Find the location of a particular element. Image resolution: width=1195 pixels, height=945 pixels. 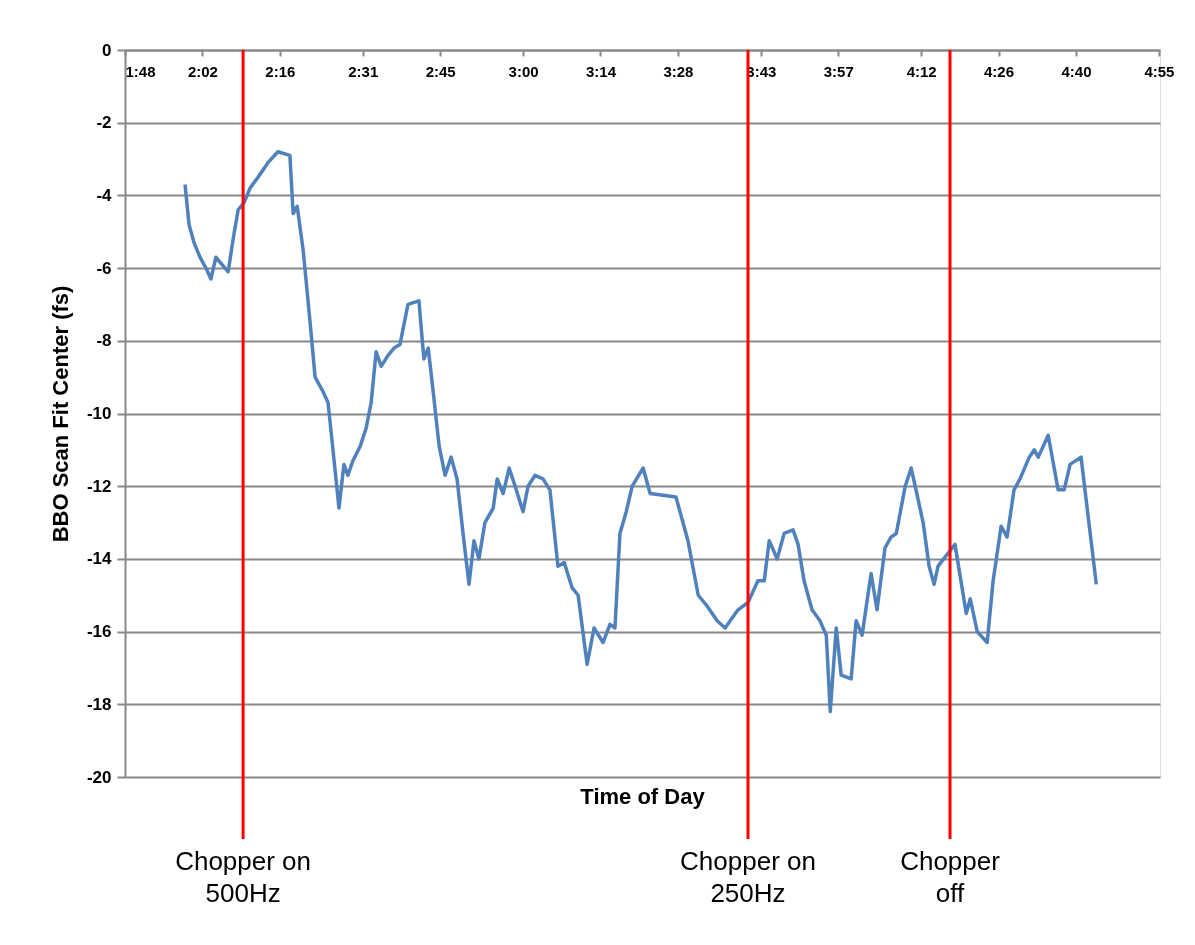

y-tick-label: -12 is located at coordinates (99, 486).